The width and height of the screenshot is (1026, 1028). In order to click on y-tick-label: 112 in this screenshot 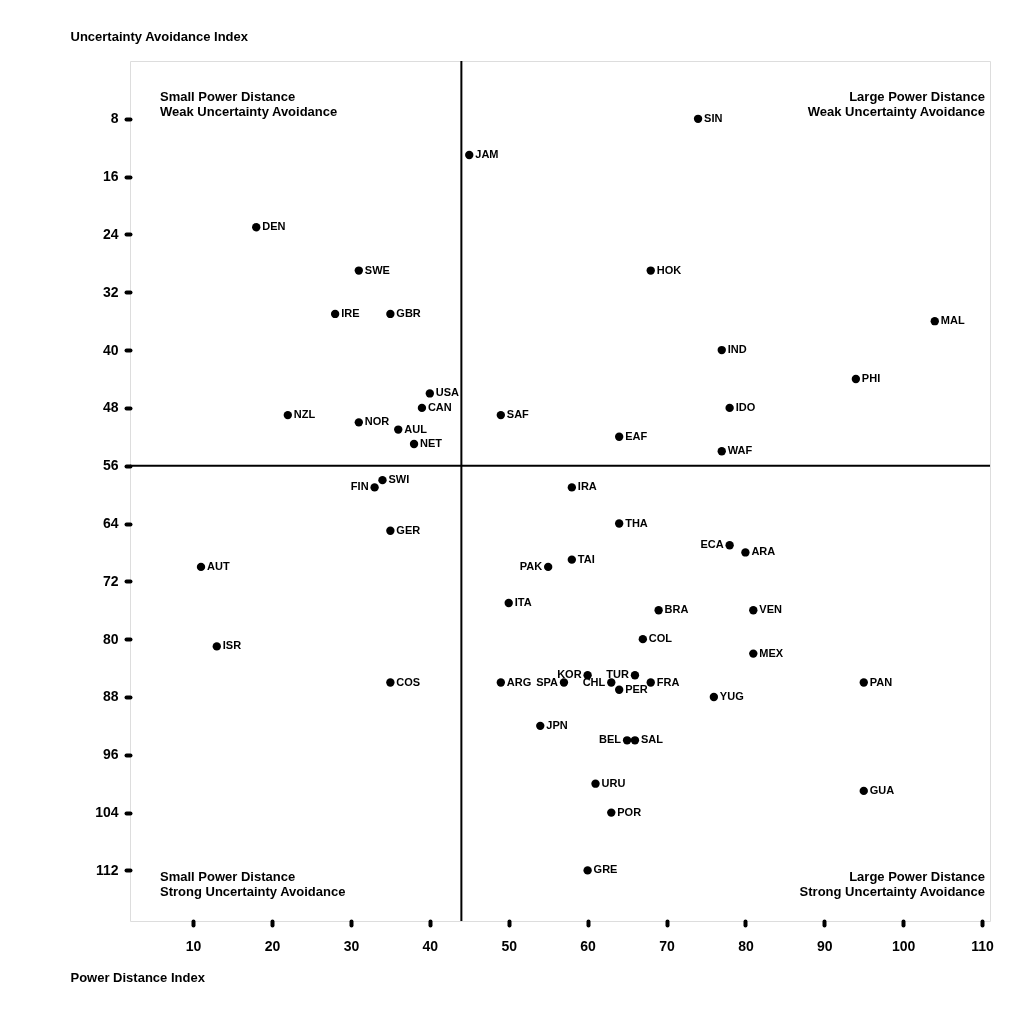, I will do `click(107, 869)`.